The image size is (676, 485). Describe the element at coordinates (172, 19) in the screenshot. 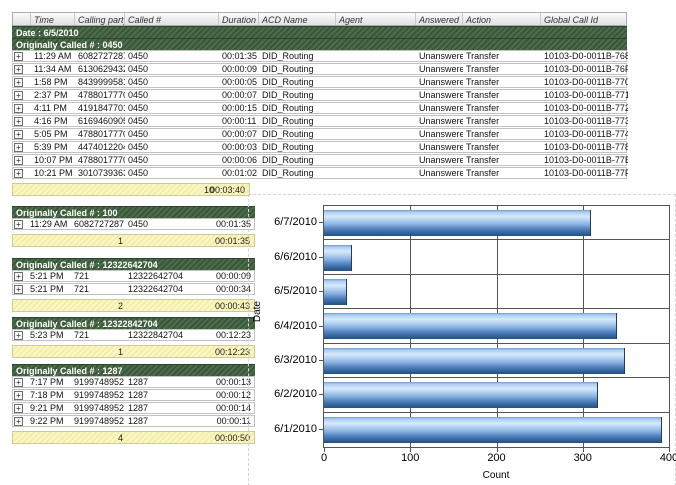

I see `column-header-called: Called #` at that location.